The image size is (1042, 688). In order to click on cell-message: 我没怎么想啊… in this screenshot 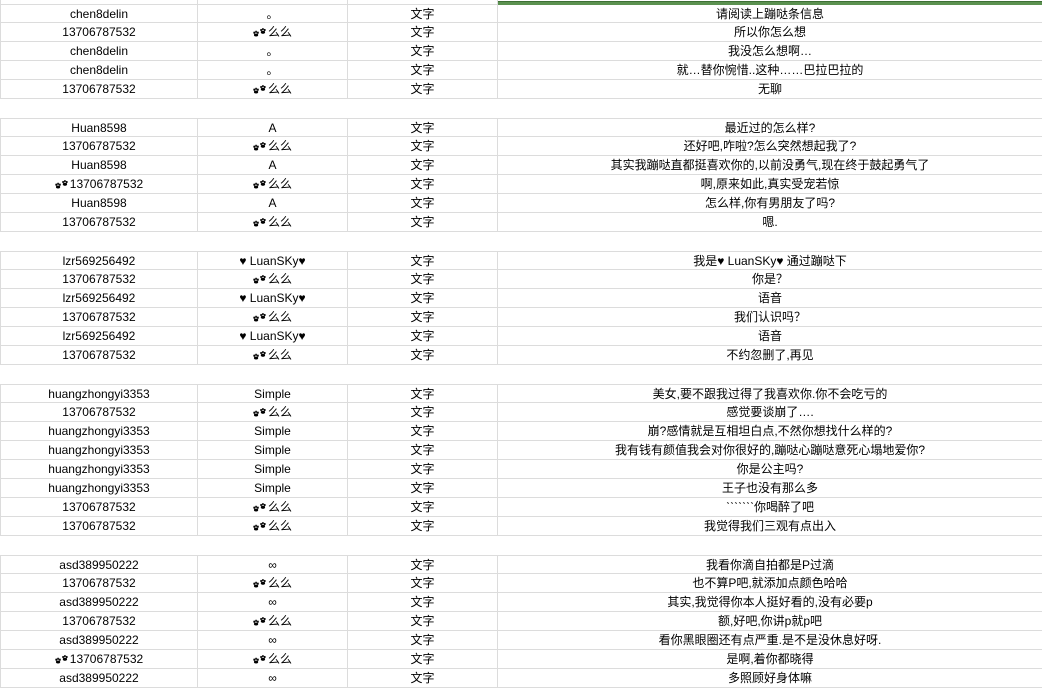, I will do `click(769, 51)`.